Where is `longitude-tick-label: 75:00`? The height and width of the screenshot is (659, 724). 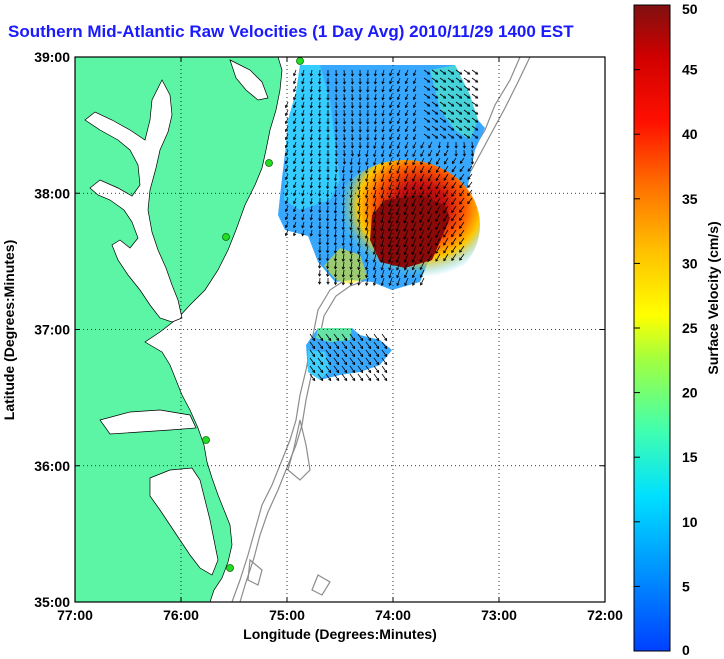 longitude-tick-label: 75:00 is located at coordinates (287, 615).